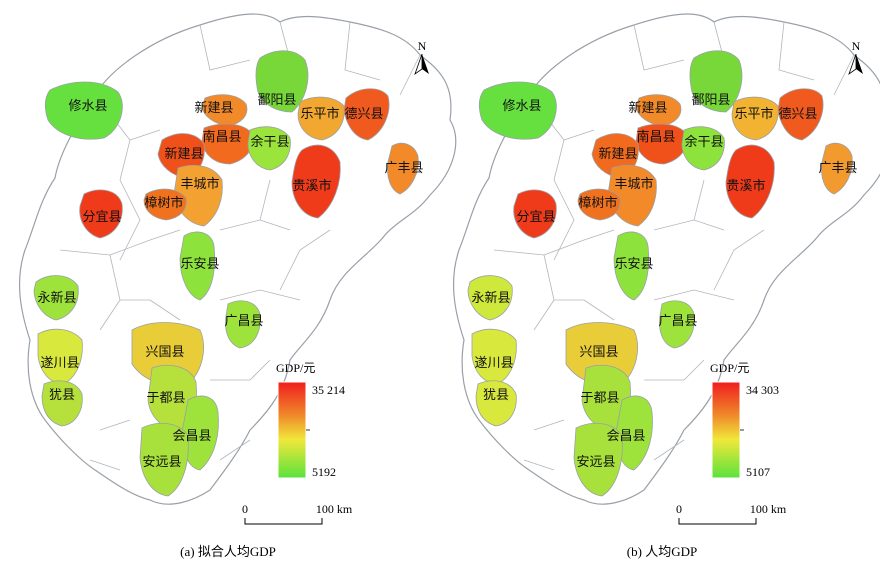 The height and width of the screenshot is (570, 880). I want to click on county-label: 永新县, so click(56, 298).